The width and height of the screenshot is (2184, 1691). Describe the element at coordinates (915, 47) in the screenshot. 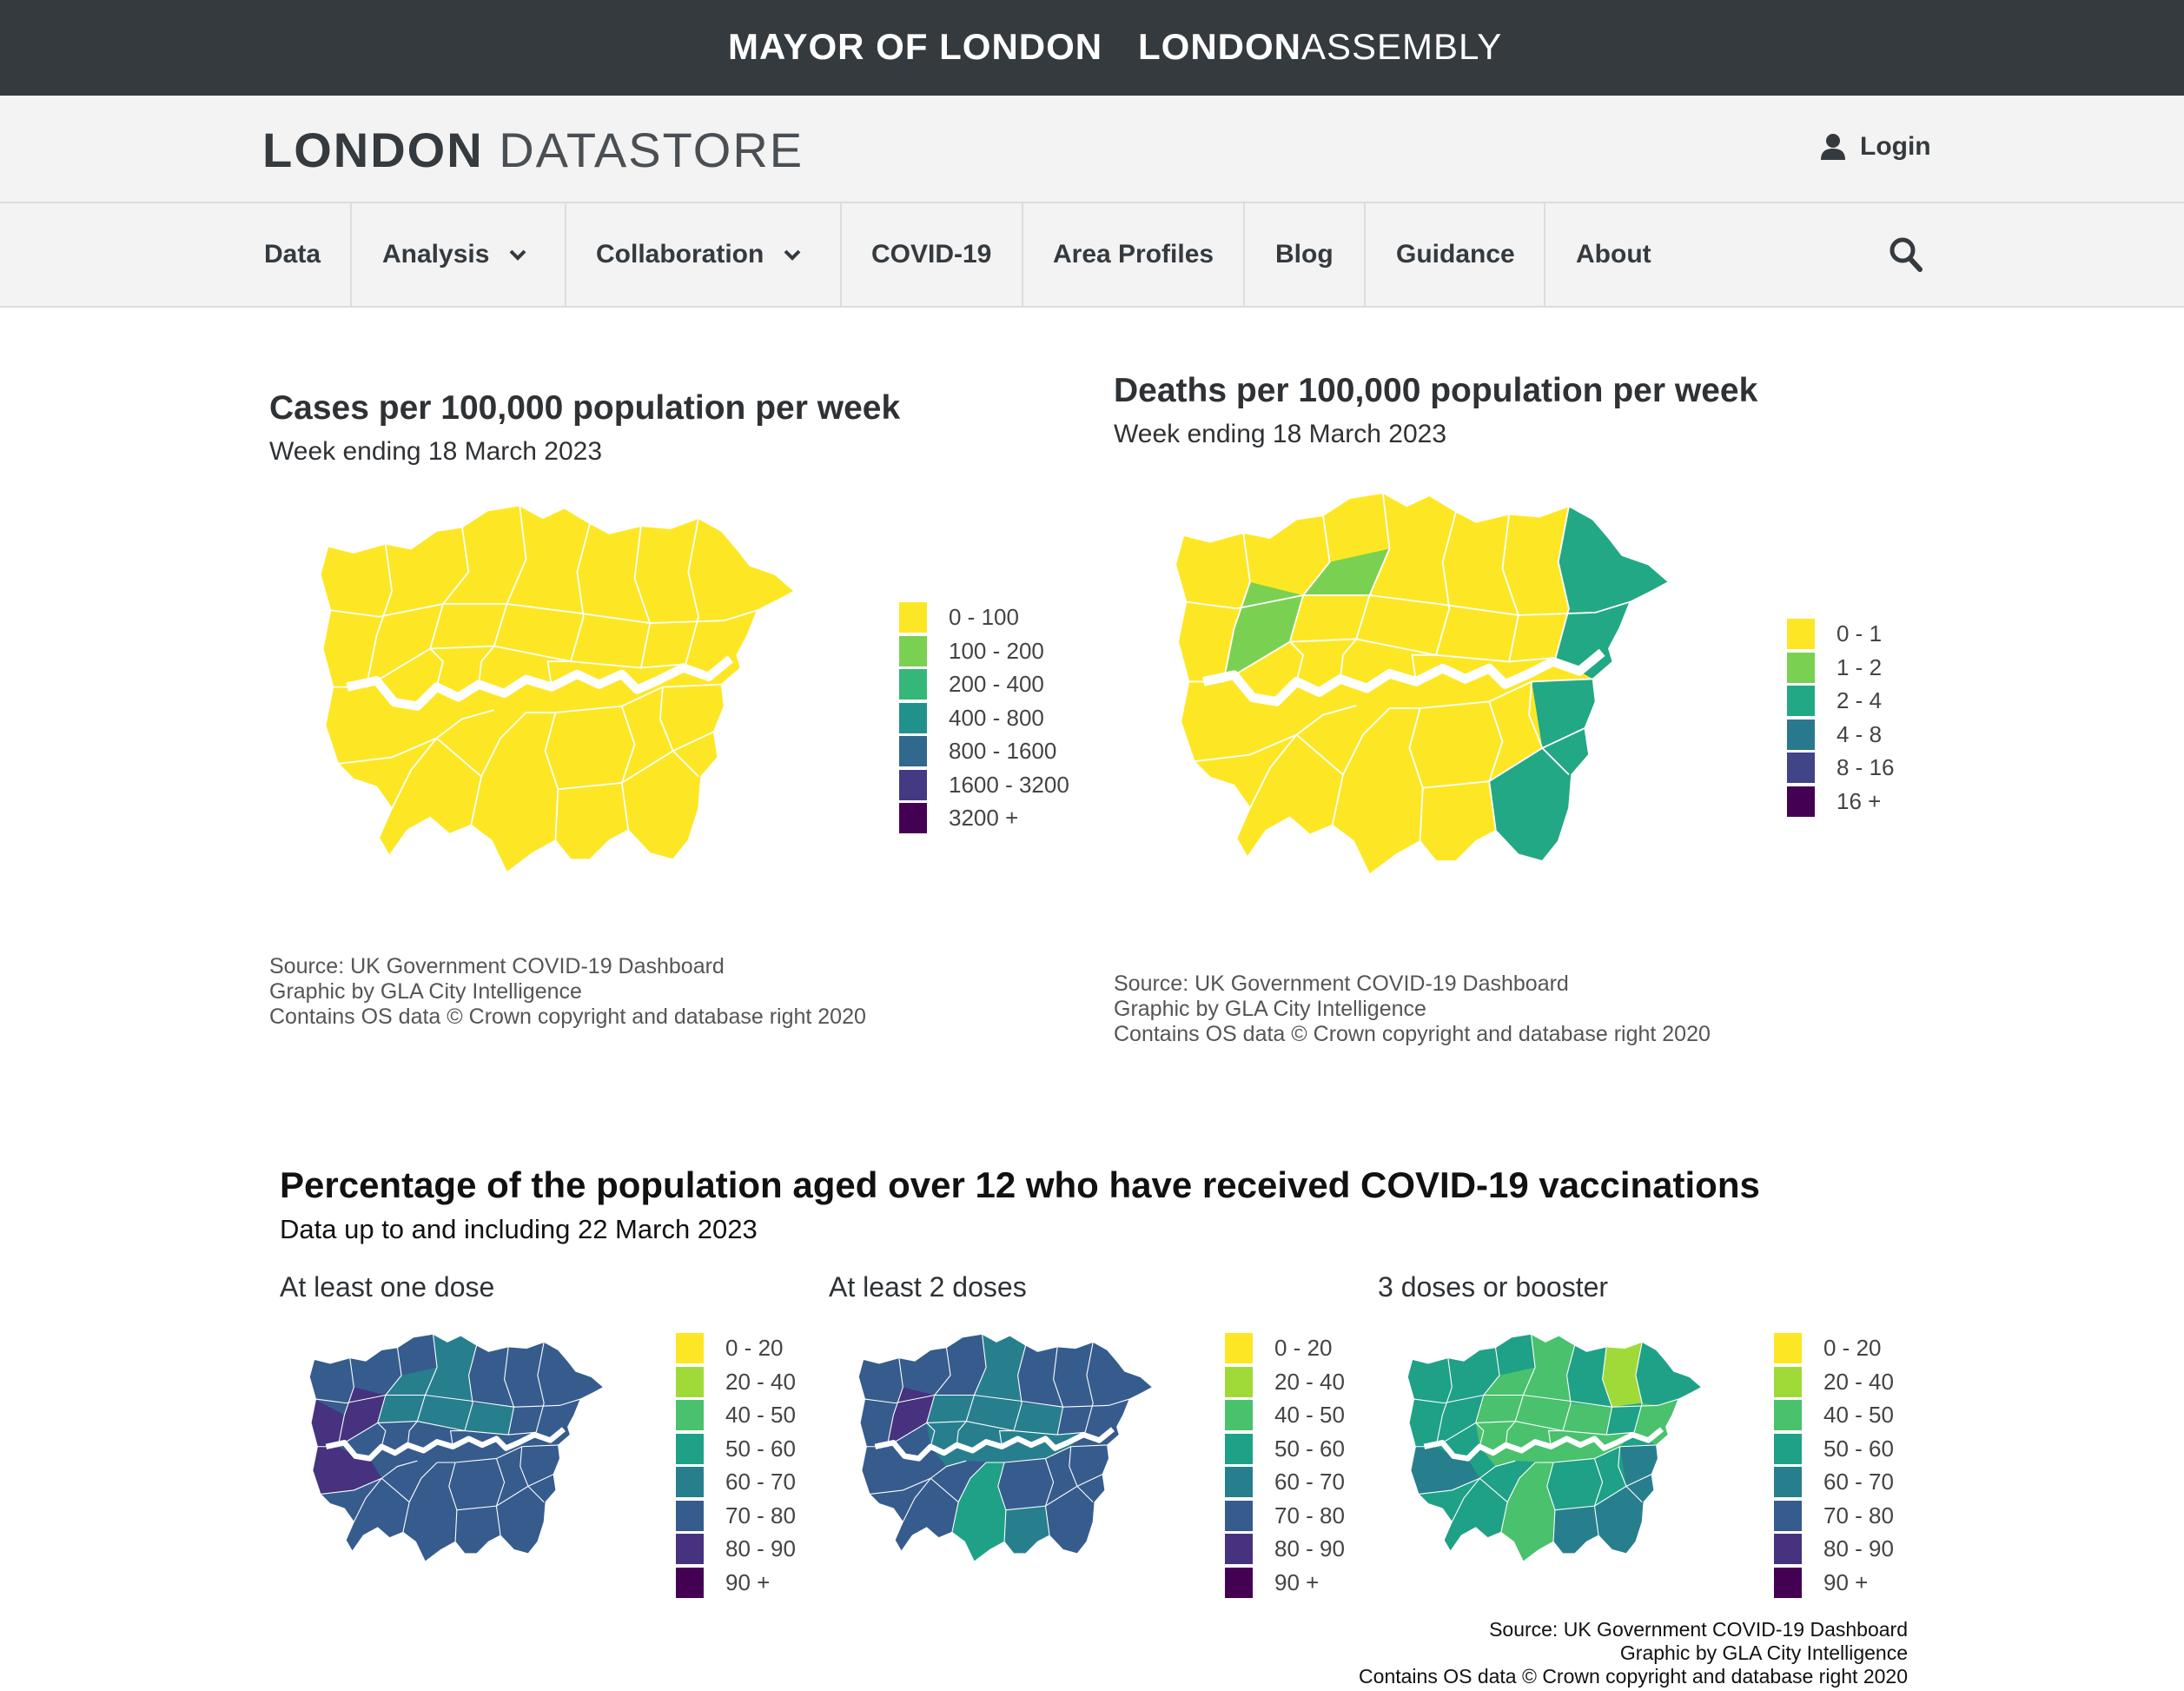

I see `mayor-of-london-link: MAYOR OF LONDON` at that location.